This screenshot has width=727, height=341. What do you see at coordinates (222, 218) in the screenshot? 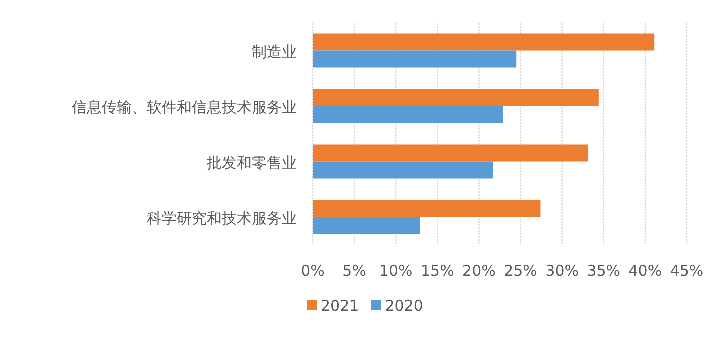
I see `y-tick-label: 科学研究和技术服务业` at bounding box center [222, 218].